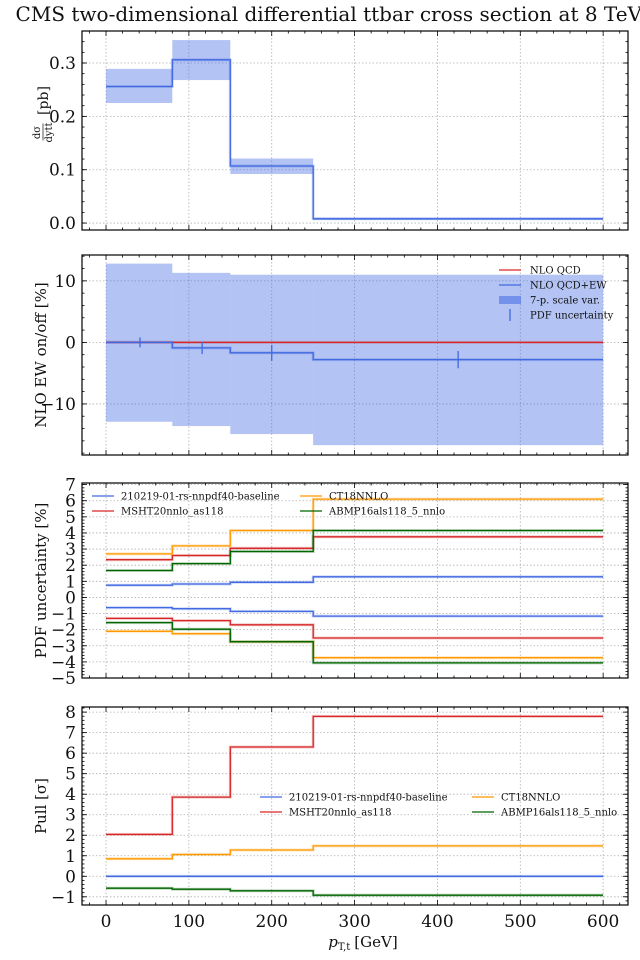  I want to click on series-line-ct18nnlo, so click(355, 852).